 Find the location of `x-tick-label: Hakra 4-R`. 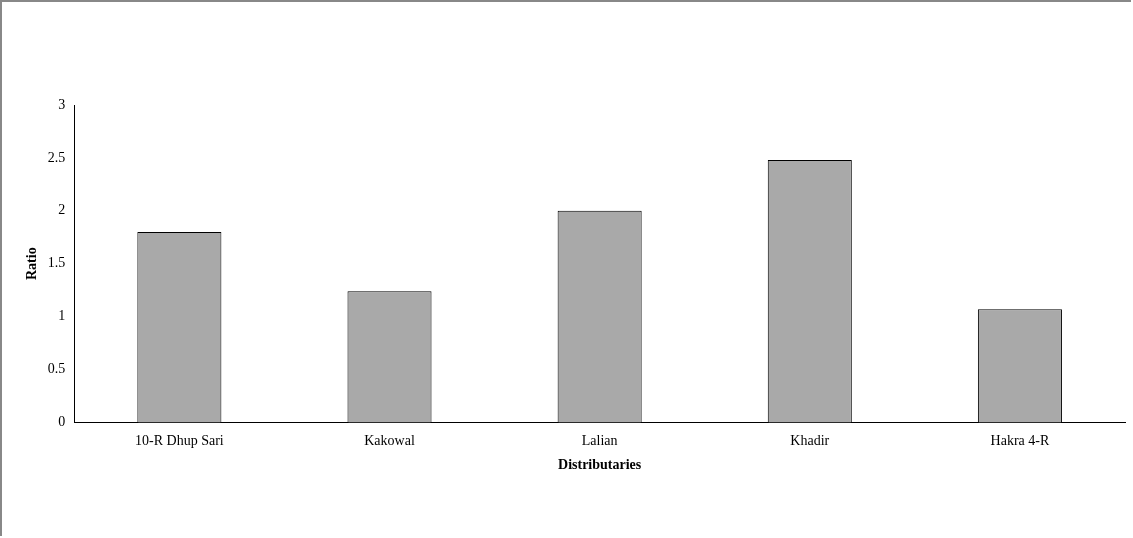

x-tick-label: Hakra 4-R is located at coordinates (1020, 441).